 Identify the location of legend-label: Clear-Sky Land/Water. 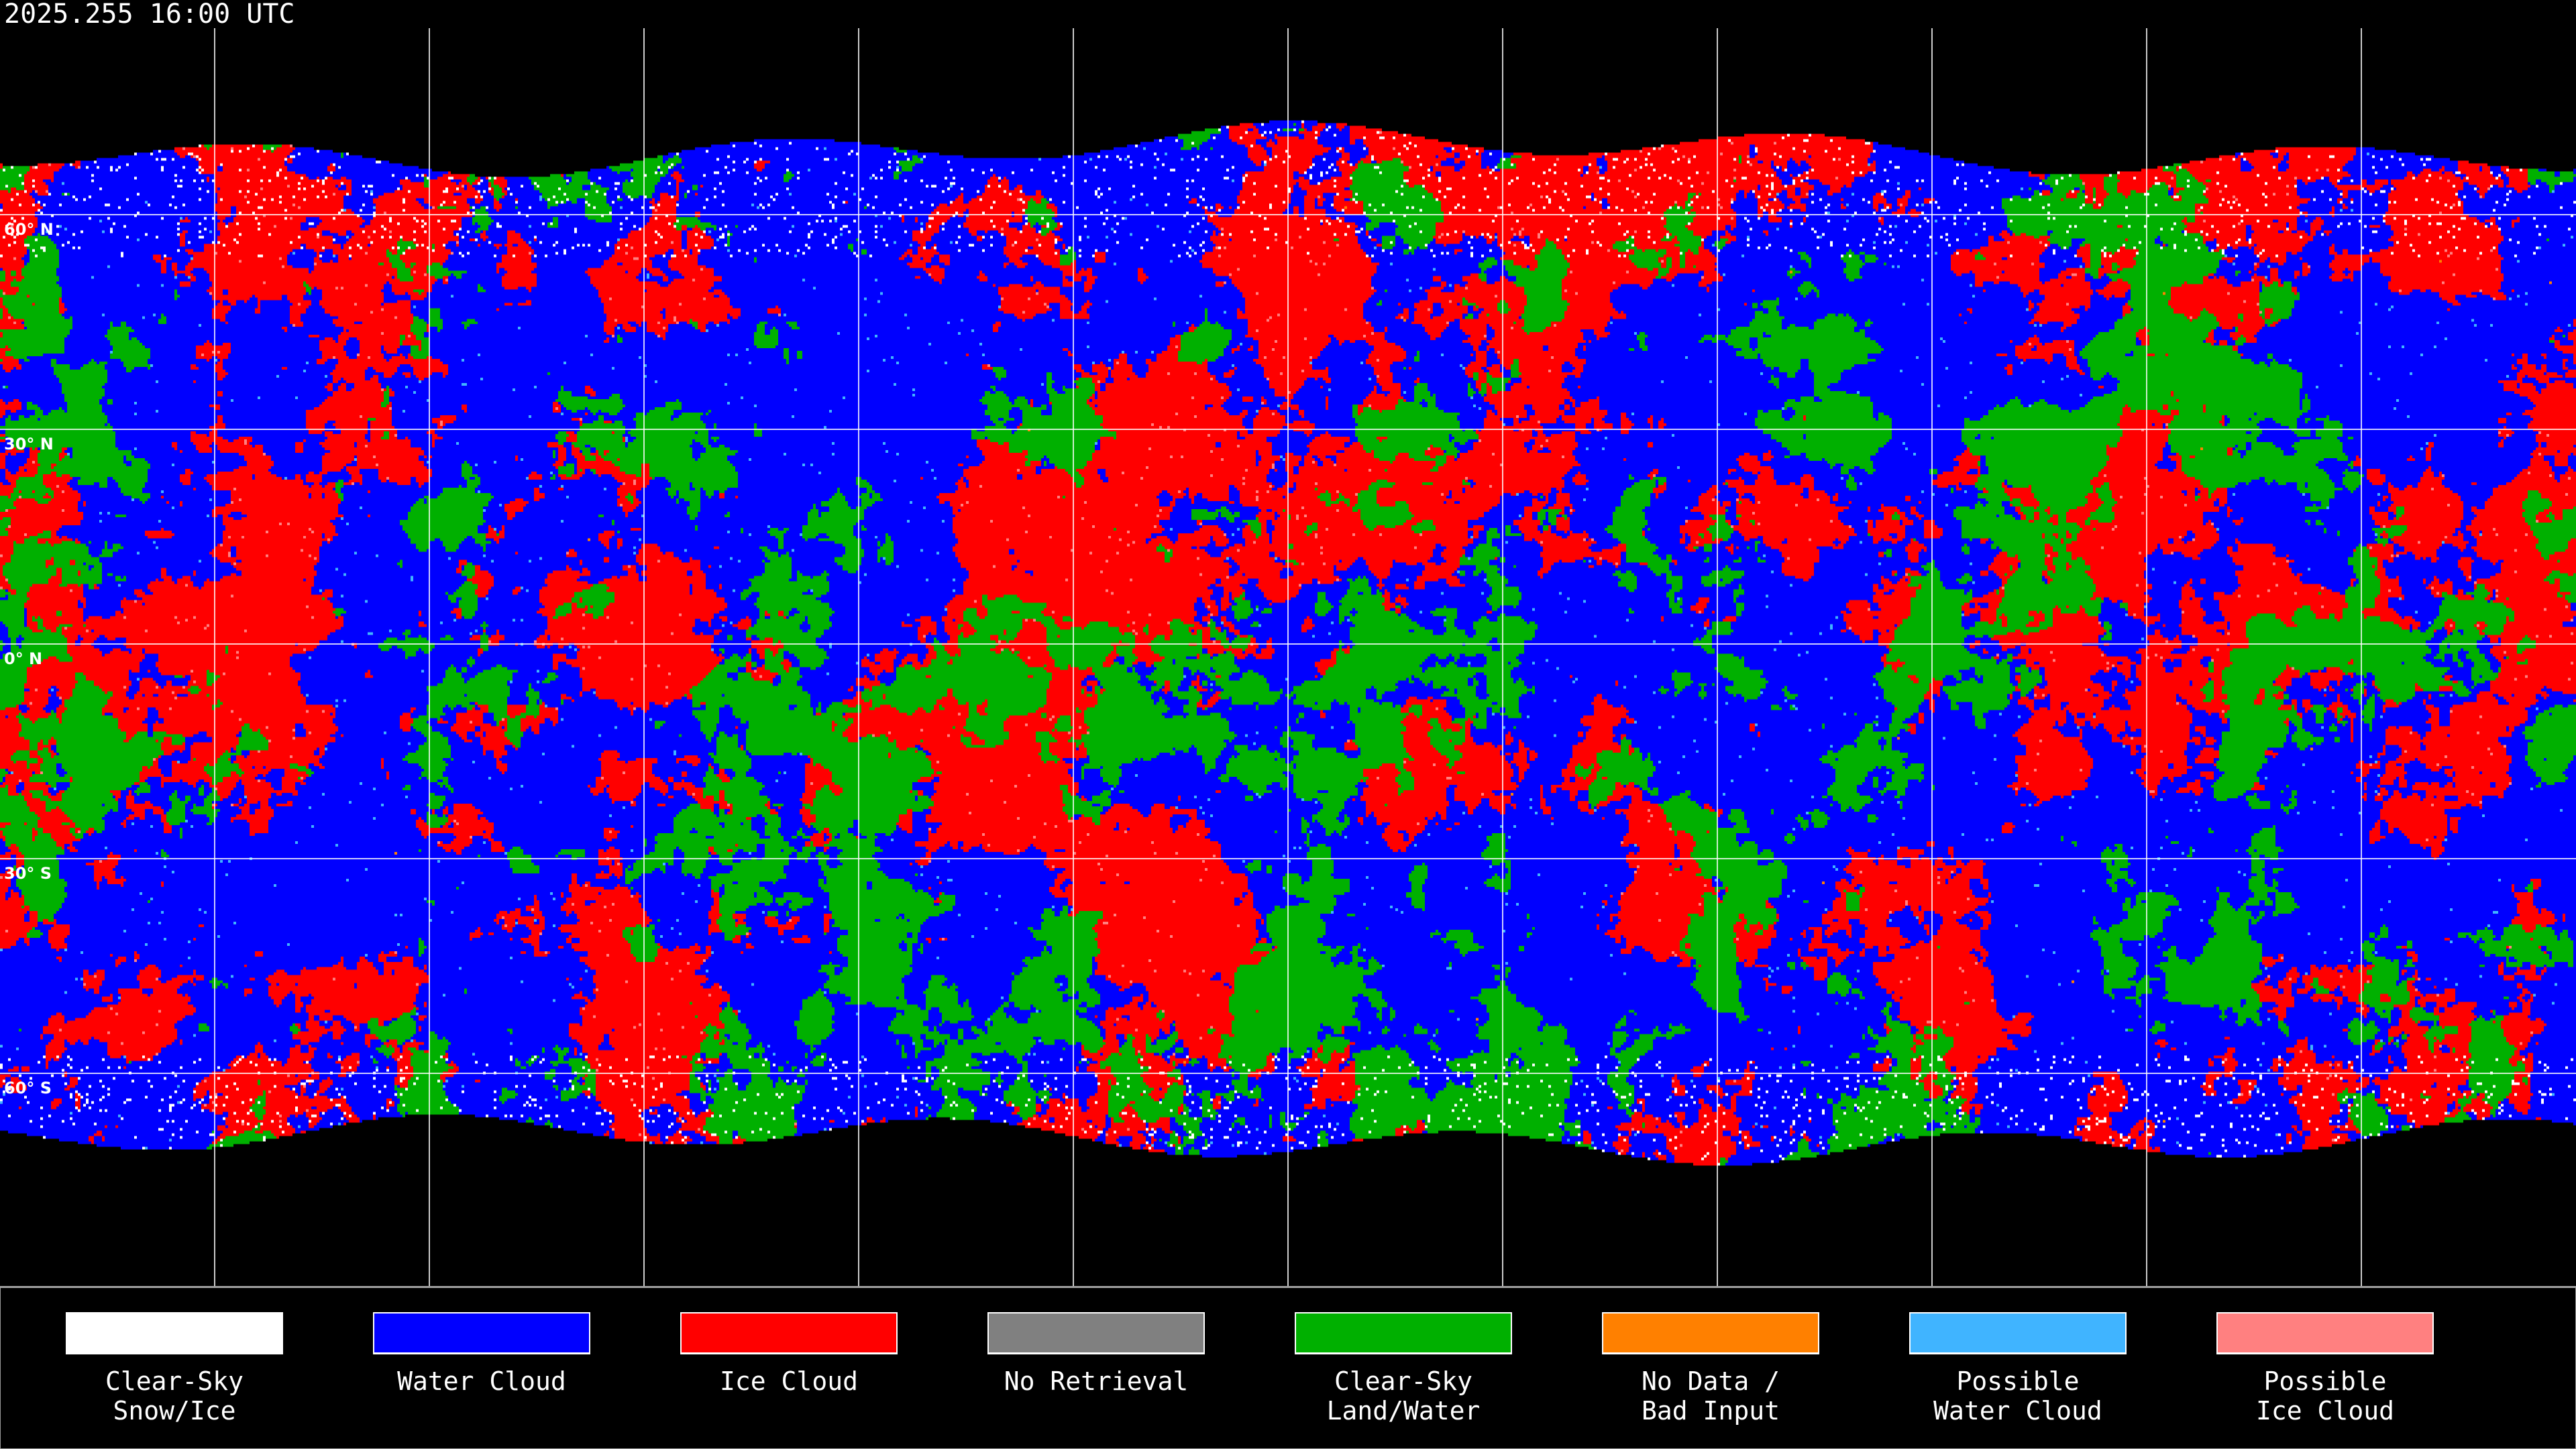
(1403, 1396).